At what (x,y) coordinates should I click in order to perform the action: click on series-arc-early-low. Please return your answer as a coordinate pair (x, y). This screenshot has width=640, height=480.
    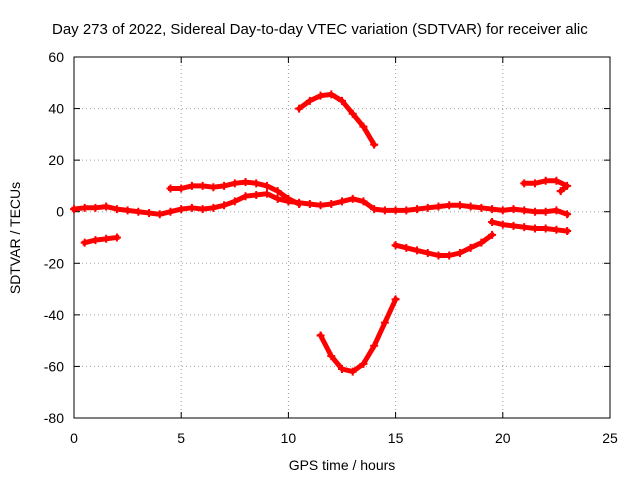
    Looking at the image, I should click on (100, 240).